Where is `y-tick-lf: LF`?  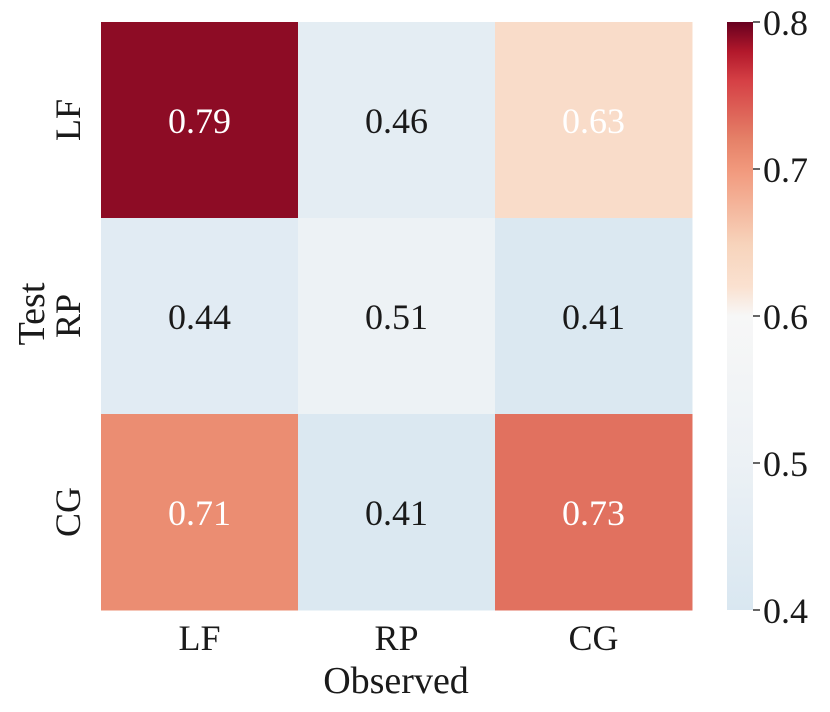 y-tick-lf: LF is located at coordinates (68, 120).